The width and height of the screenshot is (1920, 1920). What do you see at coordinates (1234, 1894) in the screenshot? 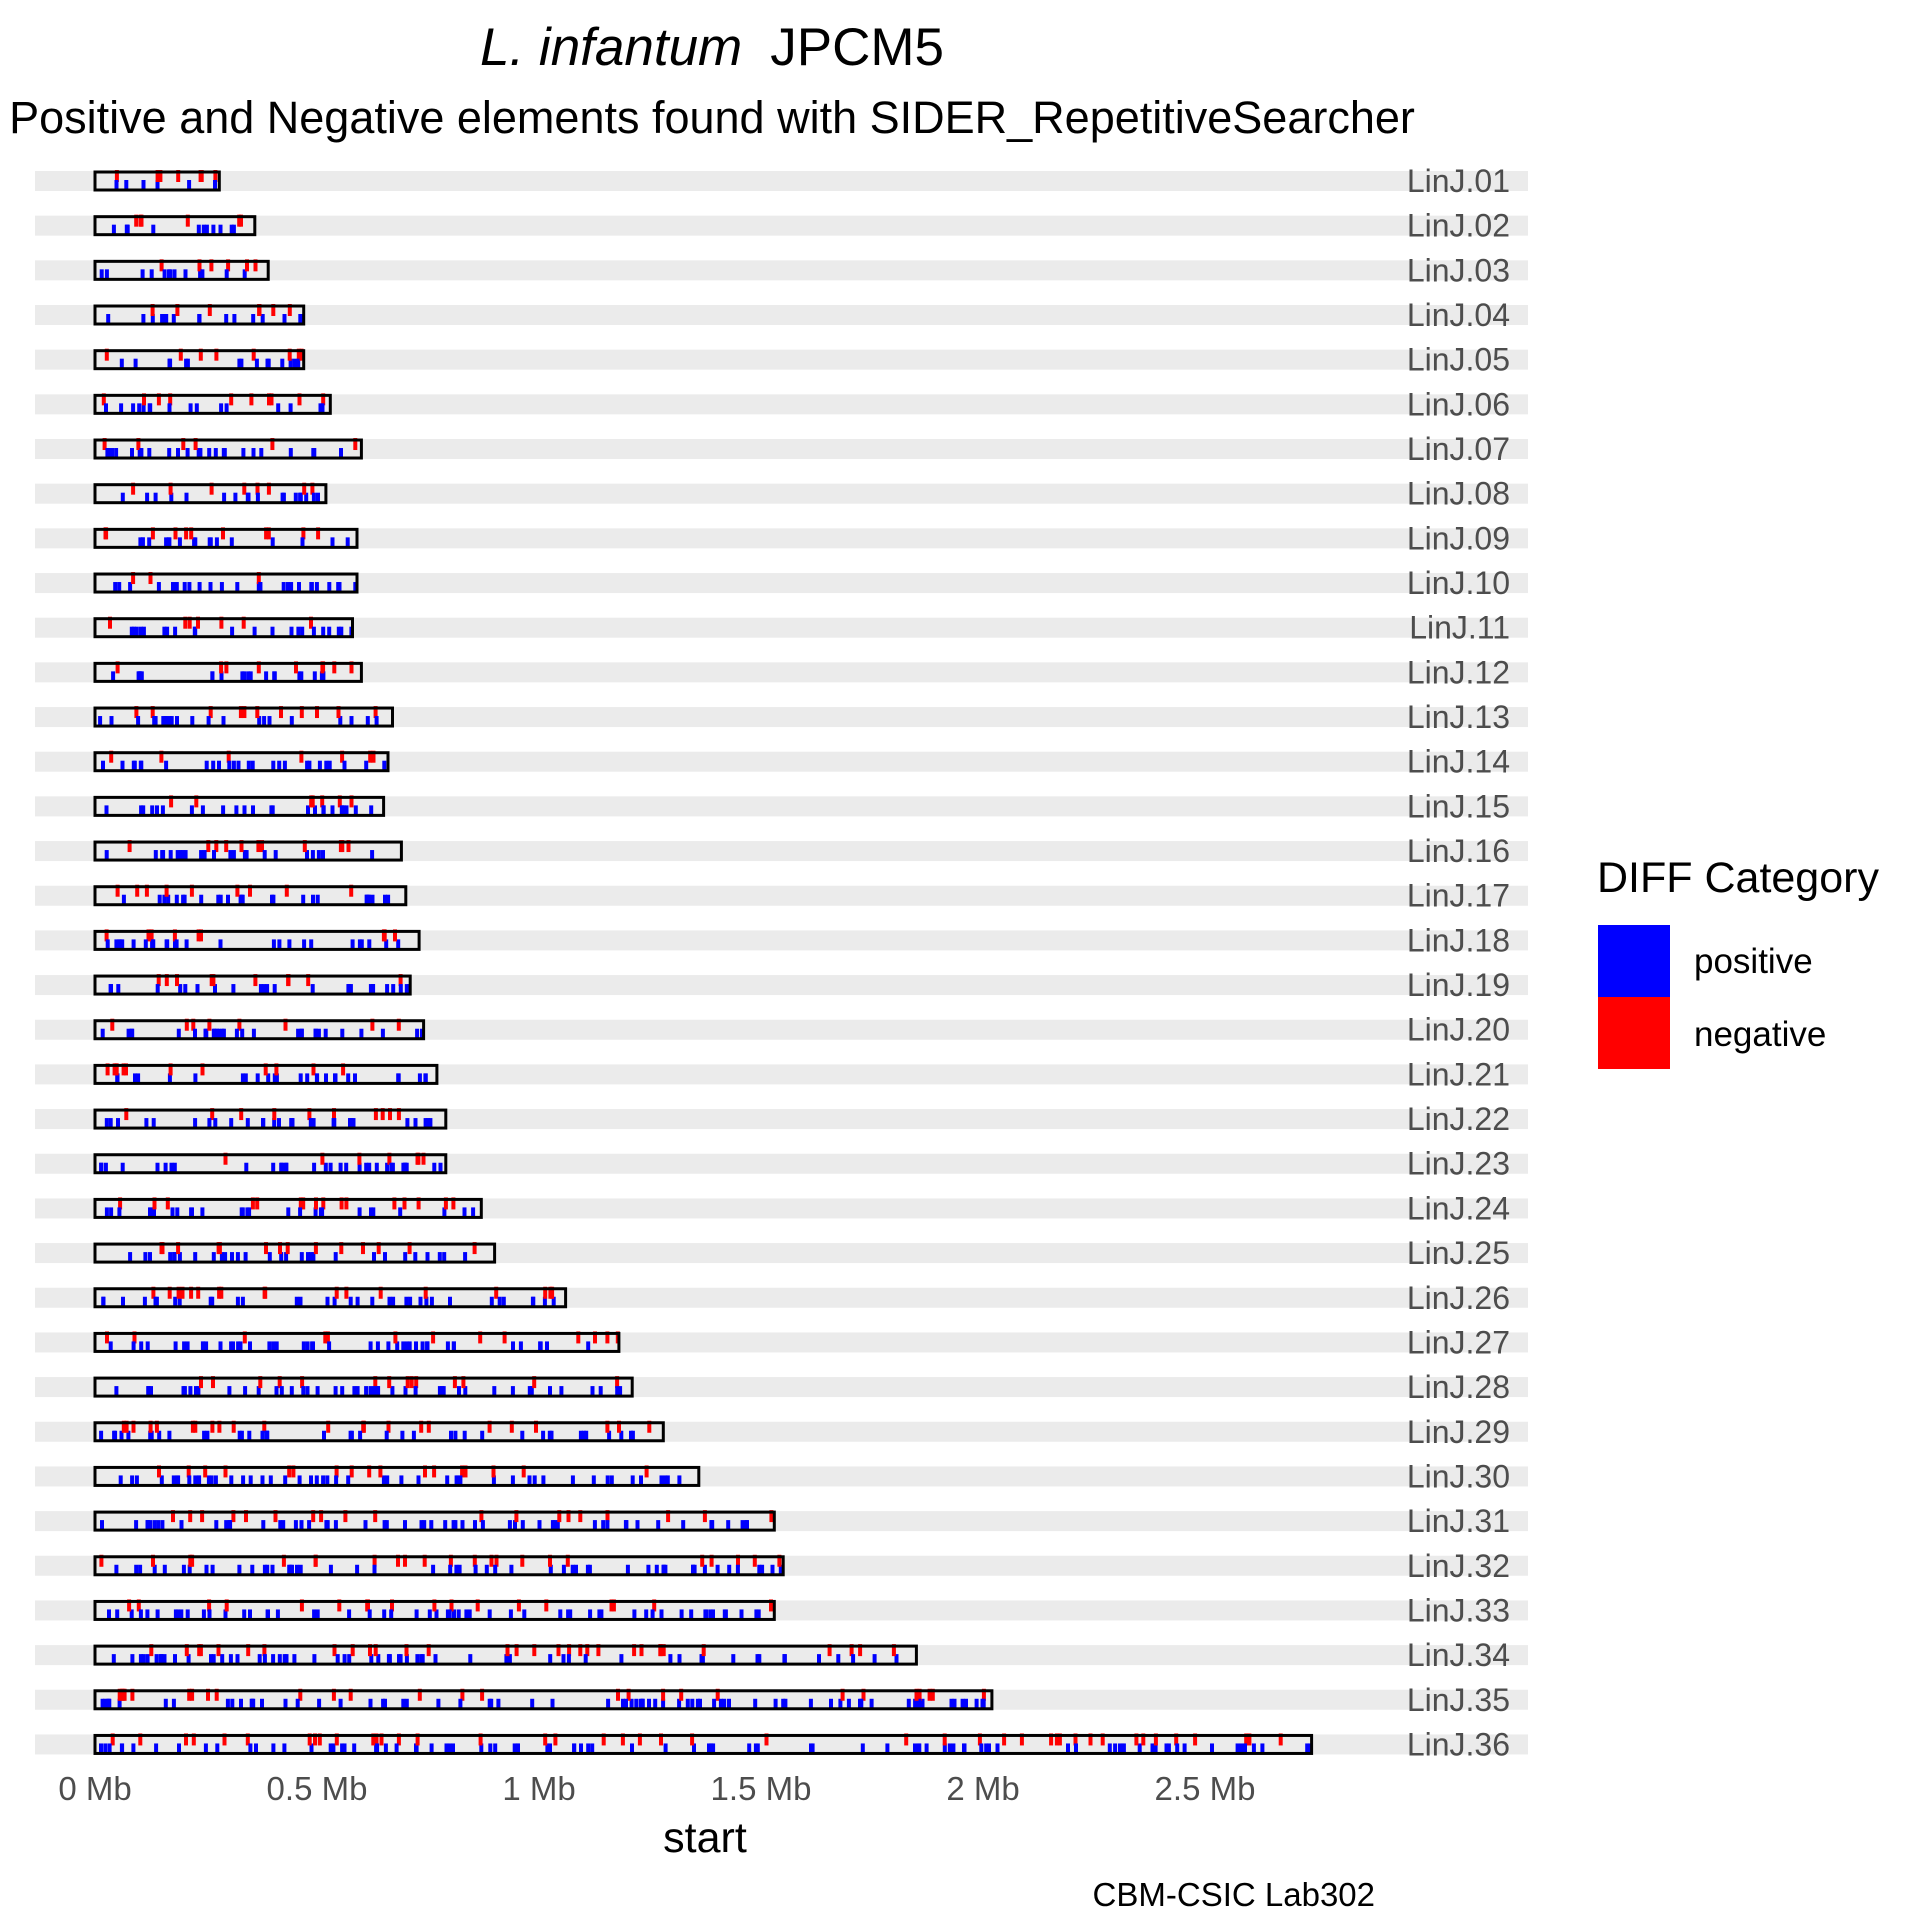
I see `caption: CBM-CSIC Lab302` at bounding box center [1234, 1894].